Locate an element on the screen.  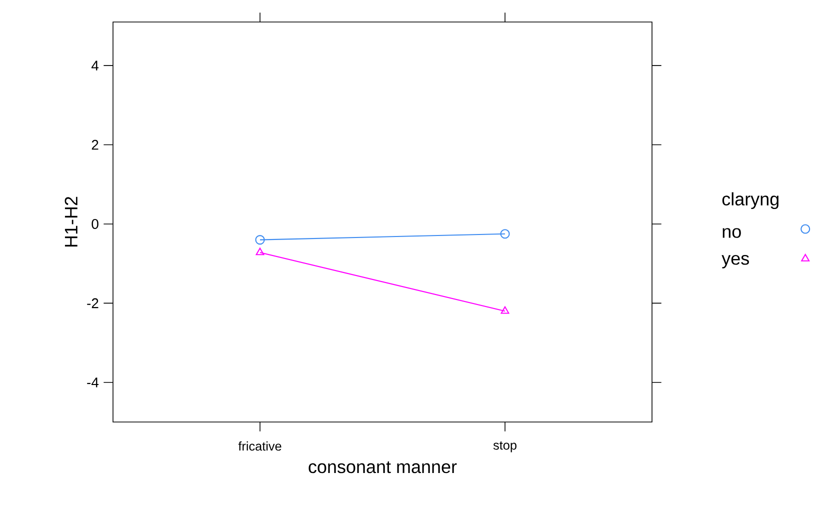
legend-title: claryng is located at coordinates (750, 201).